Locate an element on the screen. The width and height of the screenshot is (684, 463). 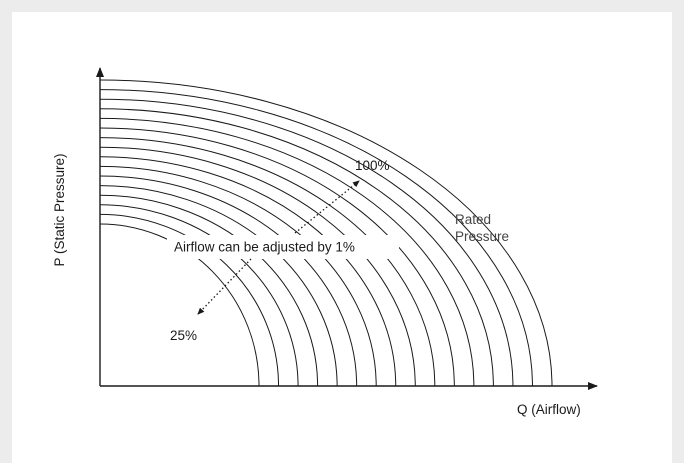
decrease-arrow is located at coordinates (224, 286).